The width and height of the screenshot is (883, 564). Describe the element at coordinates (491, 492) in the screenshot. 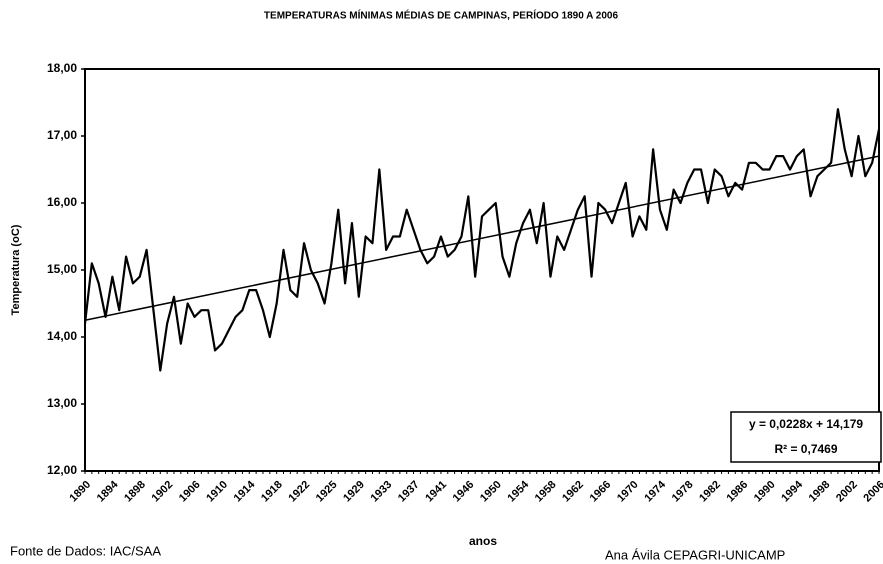

I see `x-tick-label: 1950` at that location.